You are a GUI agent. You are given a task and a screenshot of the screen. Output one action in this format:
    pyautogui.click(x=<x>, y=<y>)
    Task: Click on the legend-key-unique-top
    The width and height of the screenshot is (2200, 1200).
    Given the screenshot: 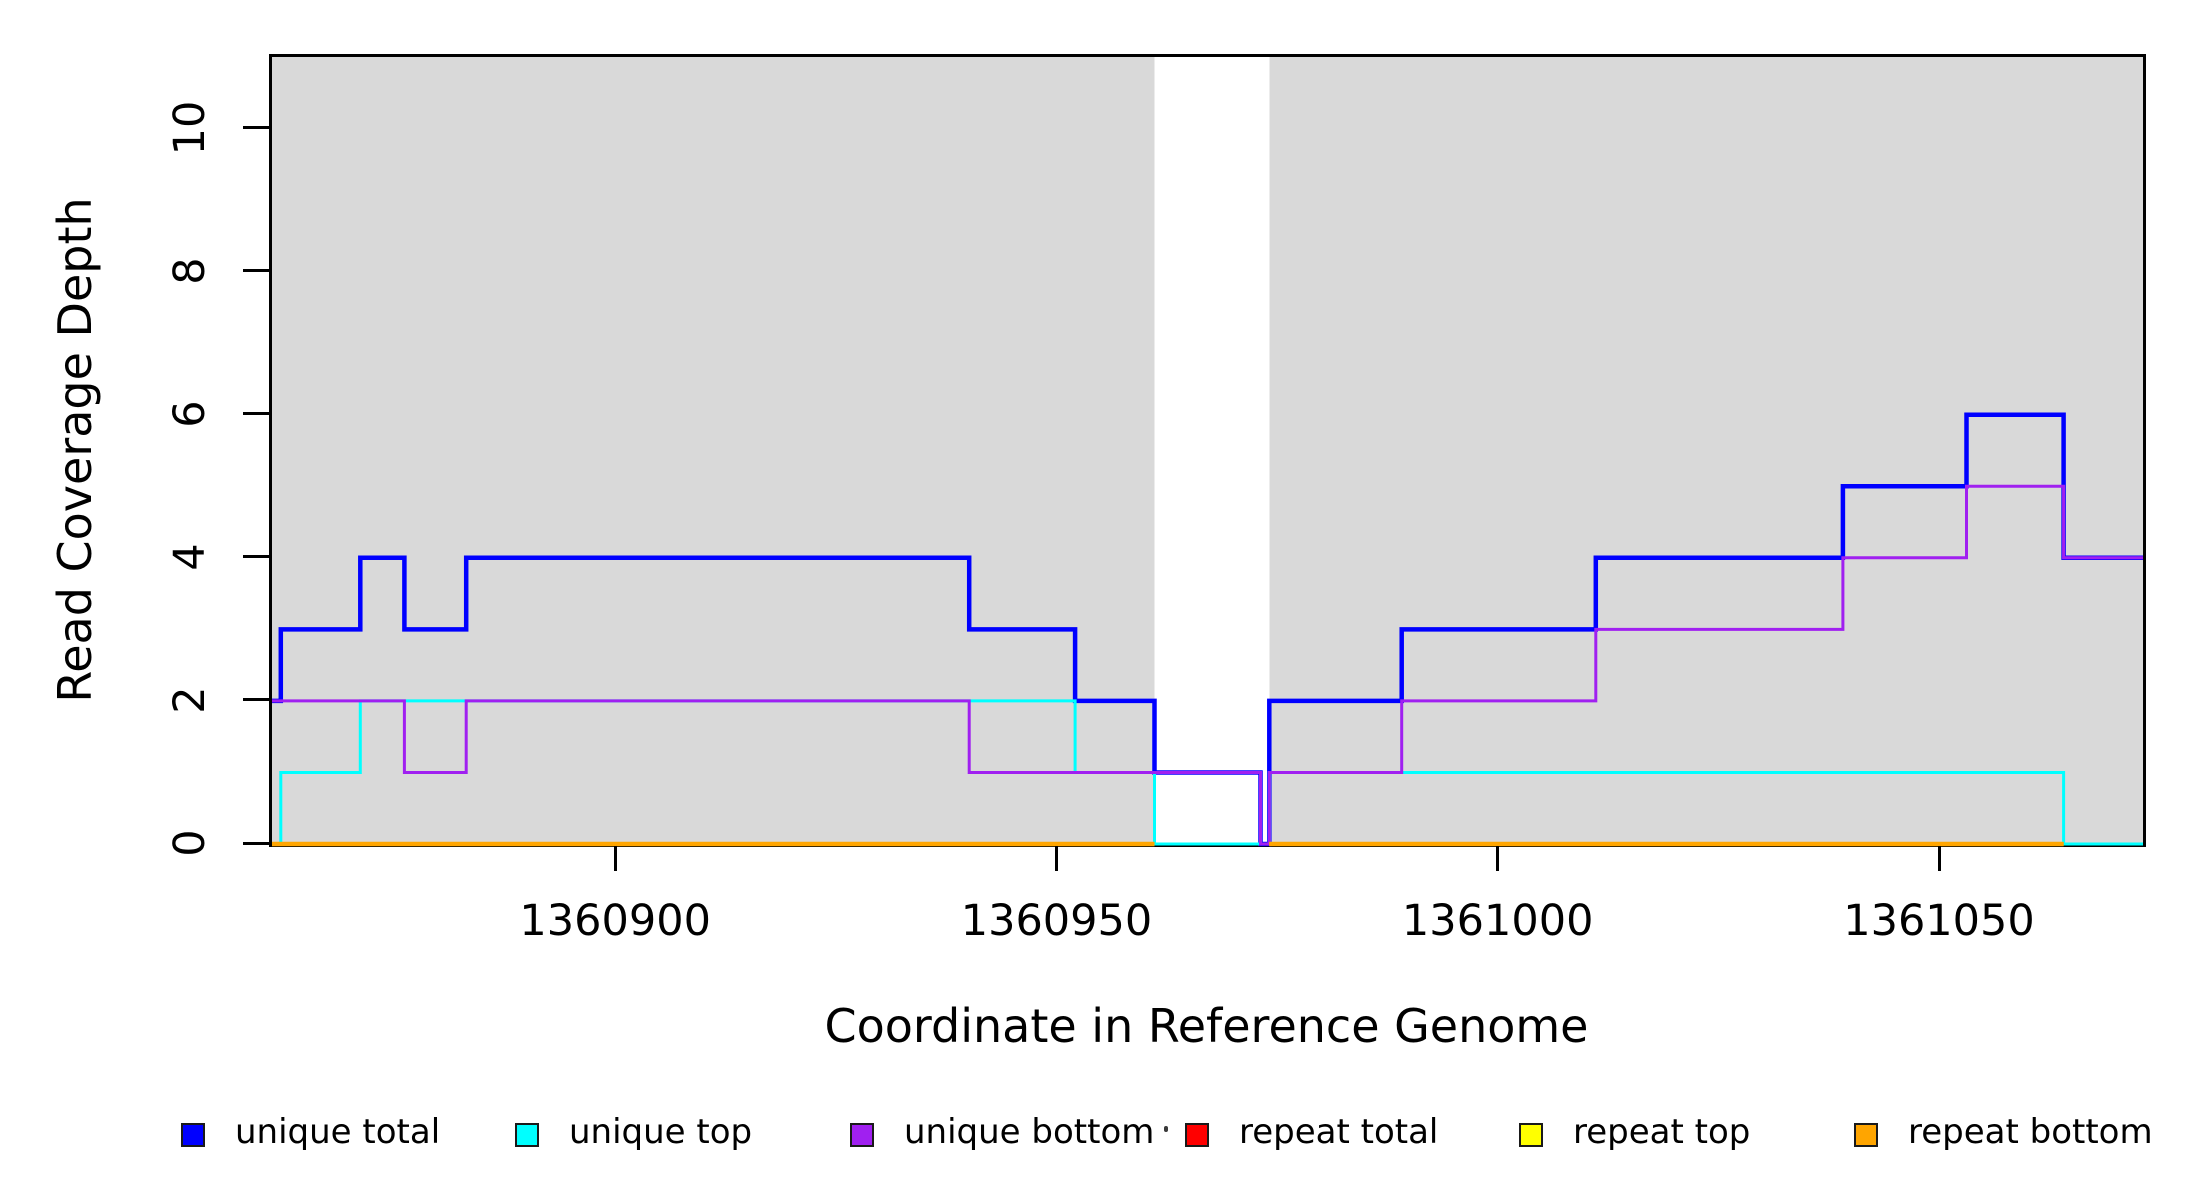 What is the action you would take?
    pyautogui.click(x=527, y=1135)
    